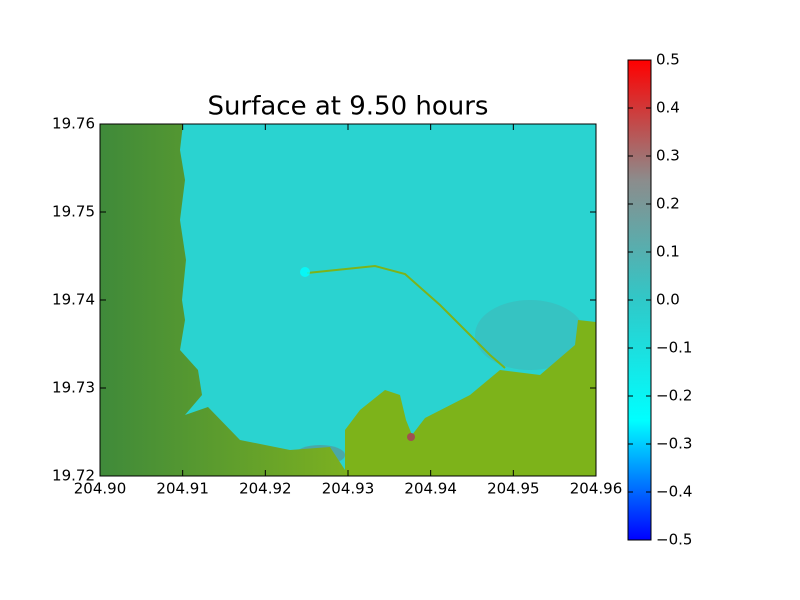 This screenshot has height=600, width=800. What do you see at coordinates (596, 489) in the screenshot?
I see `x-tick-label: 204.96` at bounding box center [596, 489].